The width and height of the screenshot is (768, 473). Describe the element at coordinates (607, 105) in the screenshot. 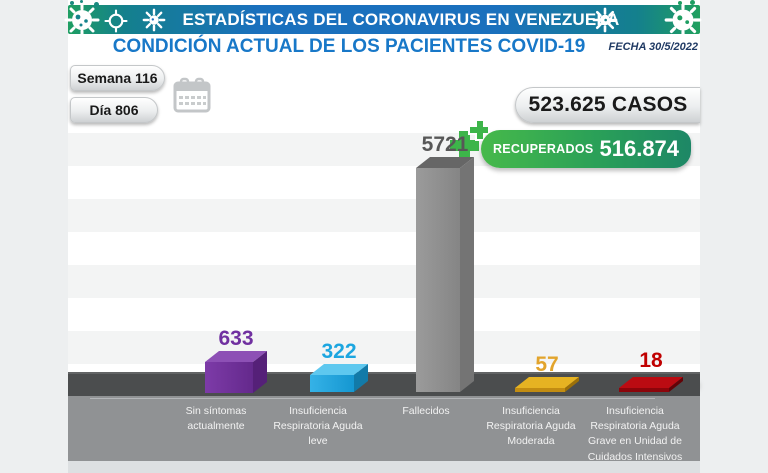

I see `total-cases-badge: 523.625 CASOS` at that location.